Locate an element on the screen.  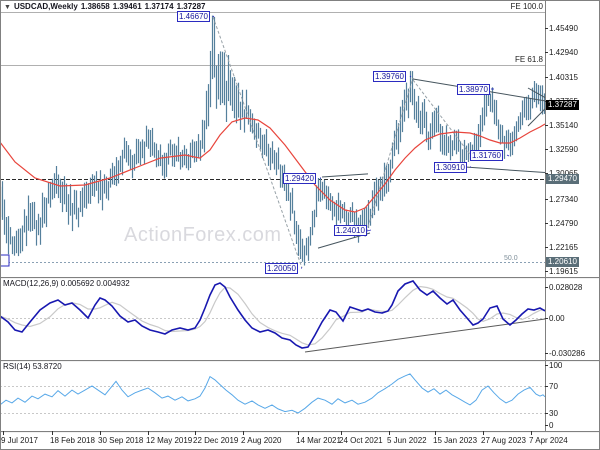
price-tag: 1.30910 is located at coordinates (450, 167).